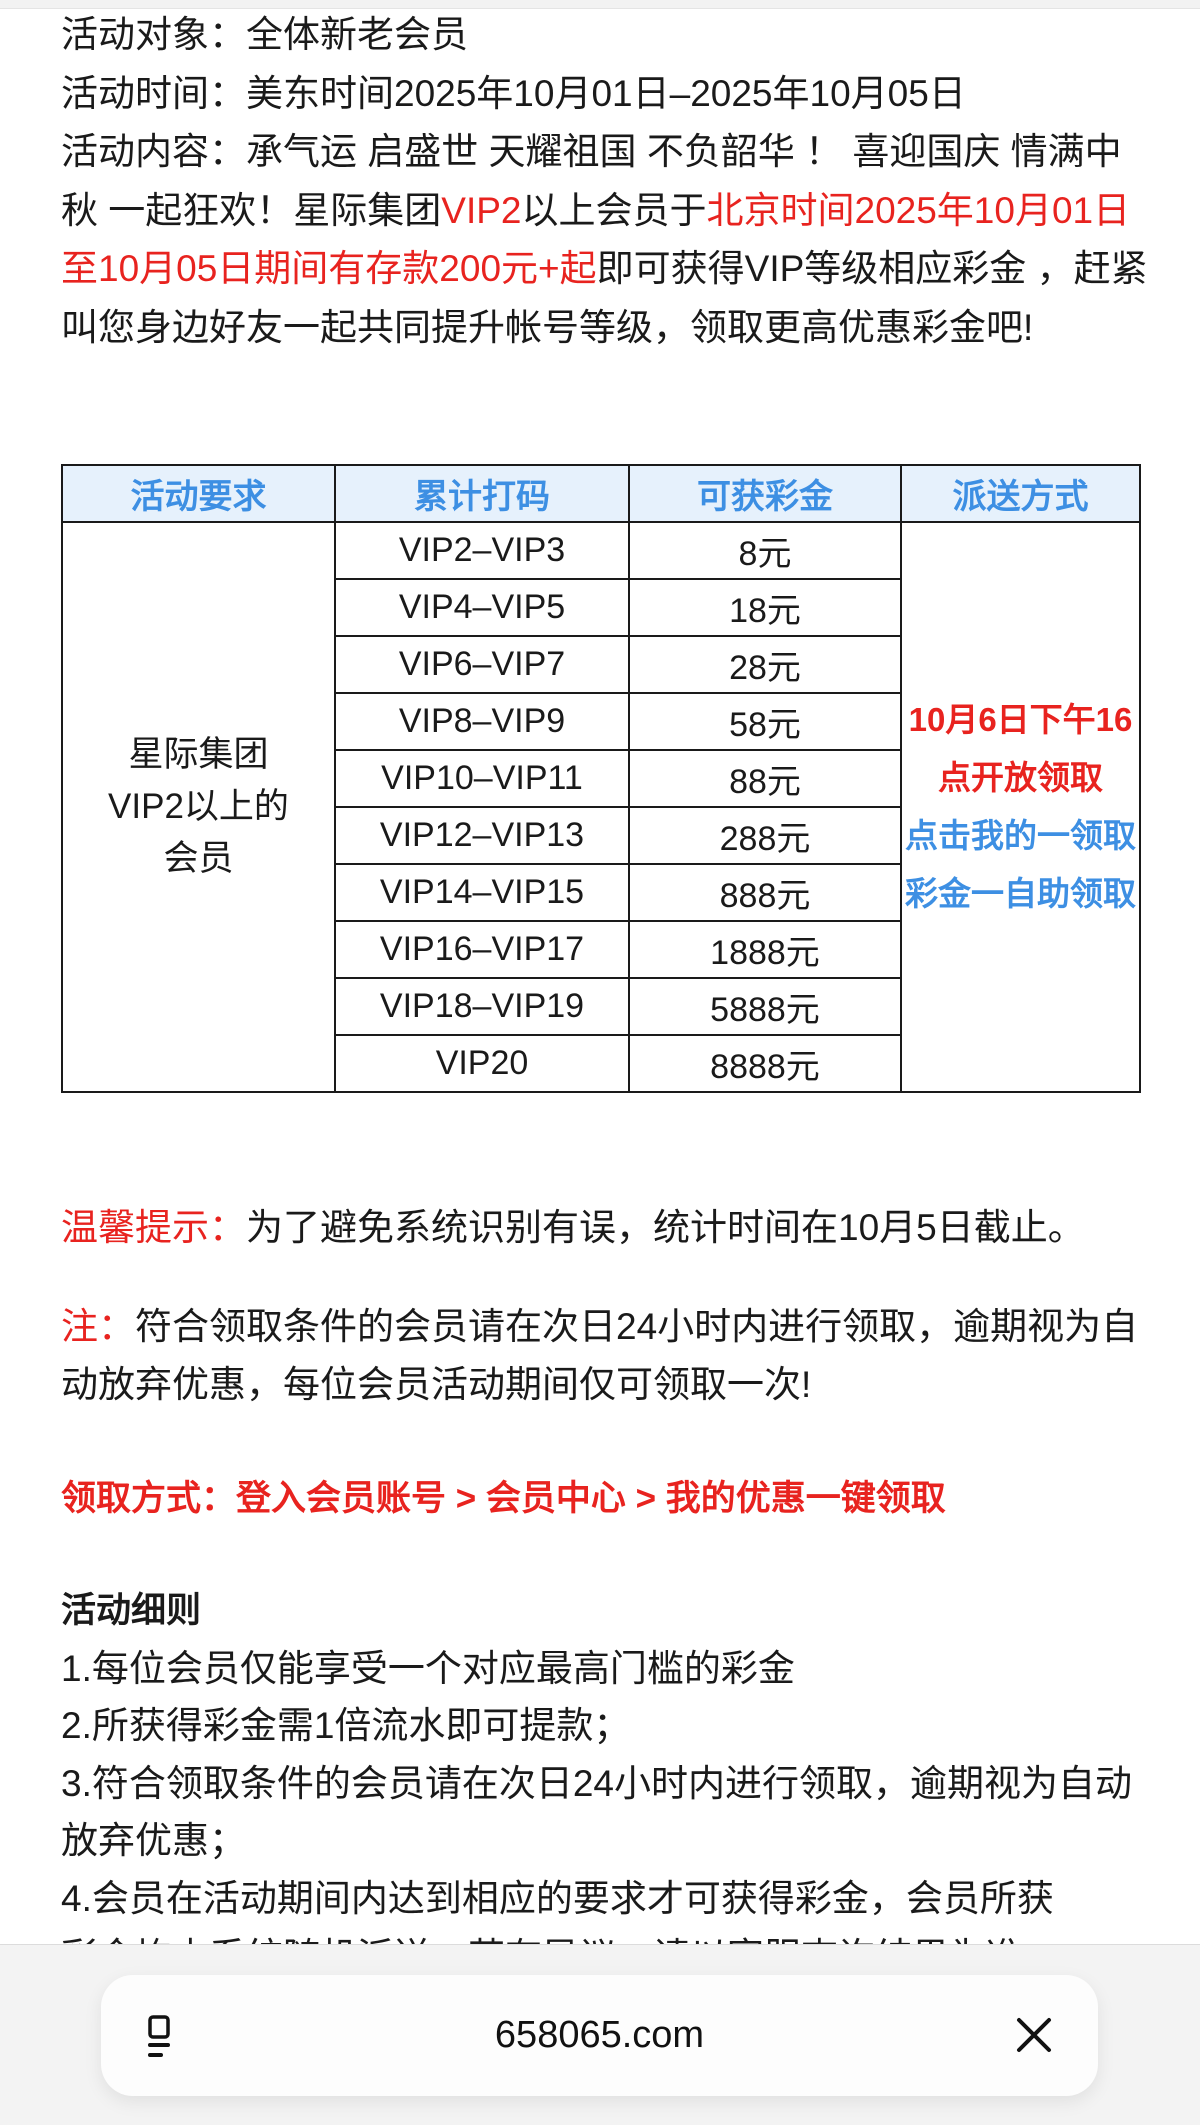  Describe the element at coordinates (159, 2037) in the screenshot. I see `tabs-icon` at that location.